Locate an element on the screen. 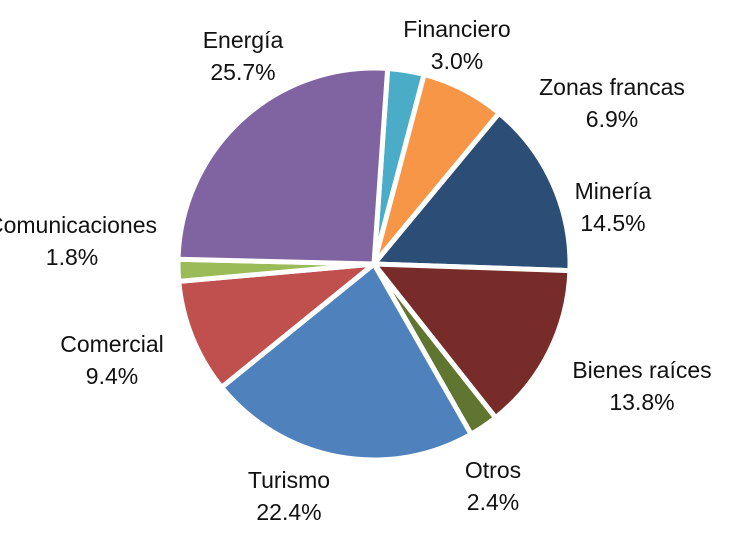  slice-turismo is located at coordinates (346, 362).